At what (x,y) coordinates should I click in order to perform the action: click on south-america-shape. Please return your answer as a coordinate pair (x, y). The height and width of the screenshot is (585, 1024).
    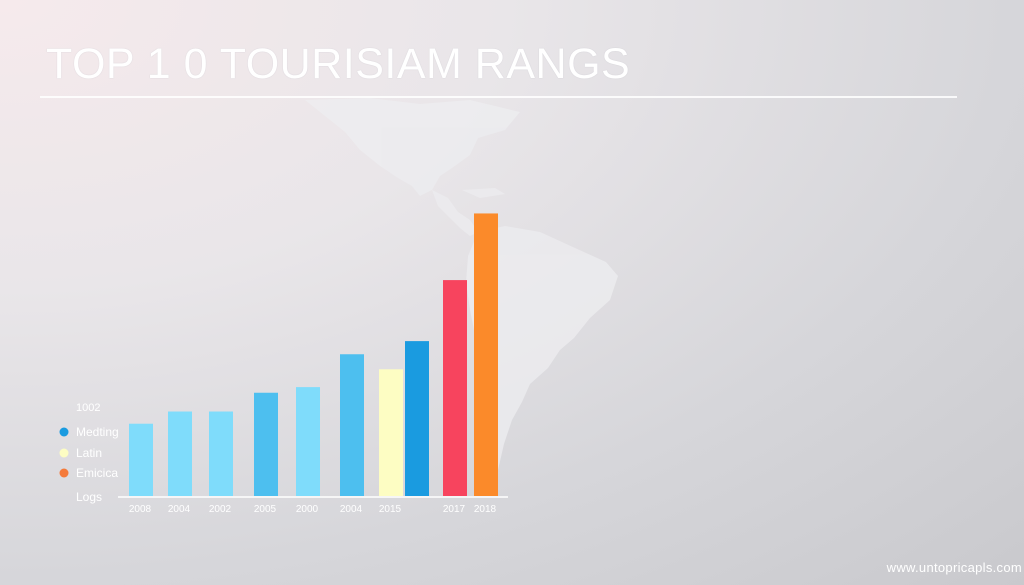
    Looking at the image, I should click on (542, 354).